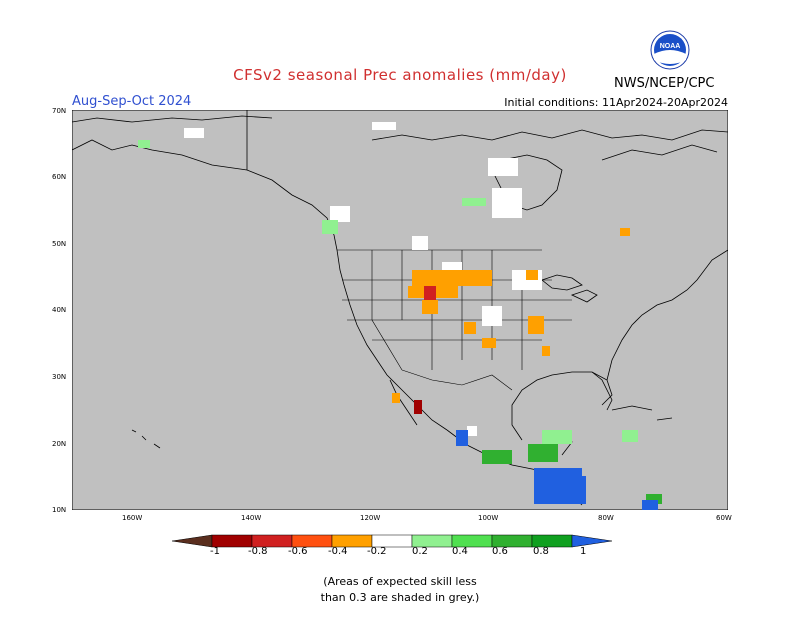 This screenshot has height=618, width=800. I want to click on lat-label-70n: 70N, so click(59, 111).